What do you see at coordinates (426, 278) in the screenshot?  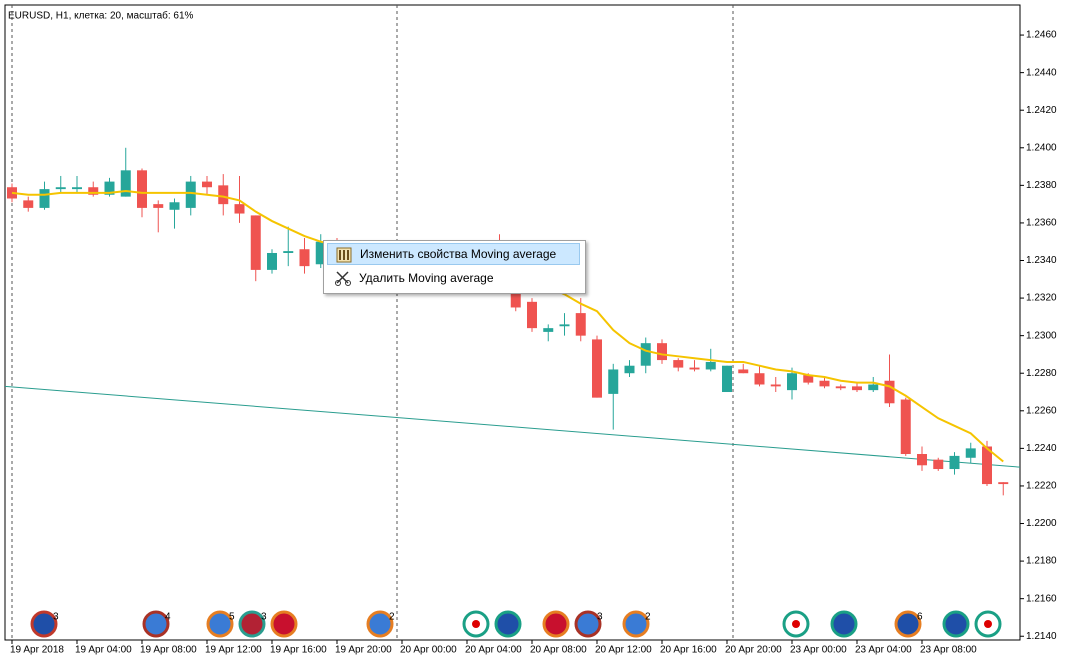 I see `menu-item-label: Удалить Moving average` at bounding box center [426, 278].